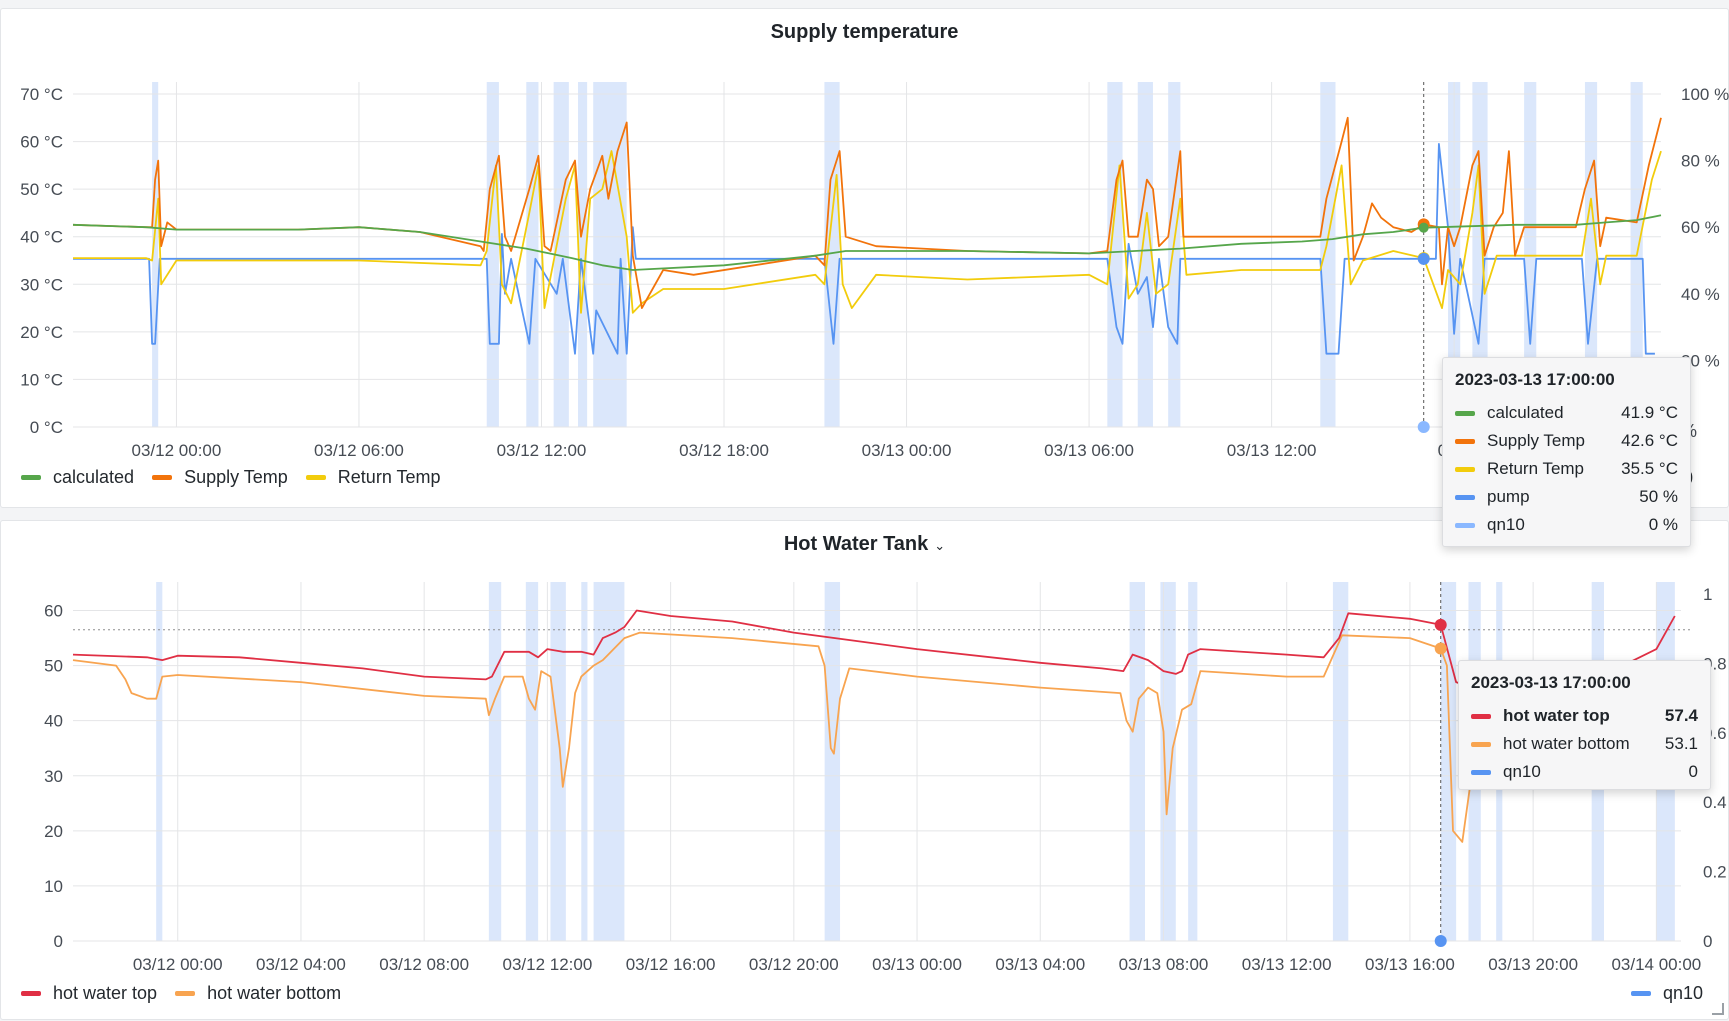 The width and height of the screenshot is (1729, 1021). I want to click on series-line-calculated, so click(867, 242).